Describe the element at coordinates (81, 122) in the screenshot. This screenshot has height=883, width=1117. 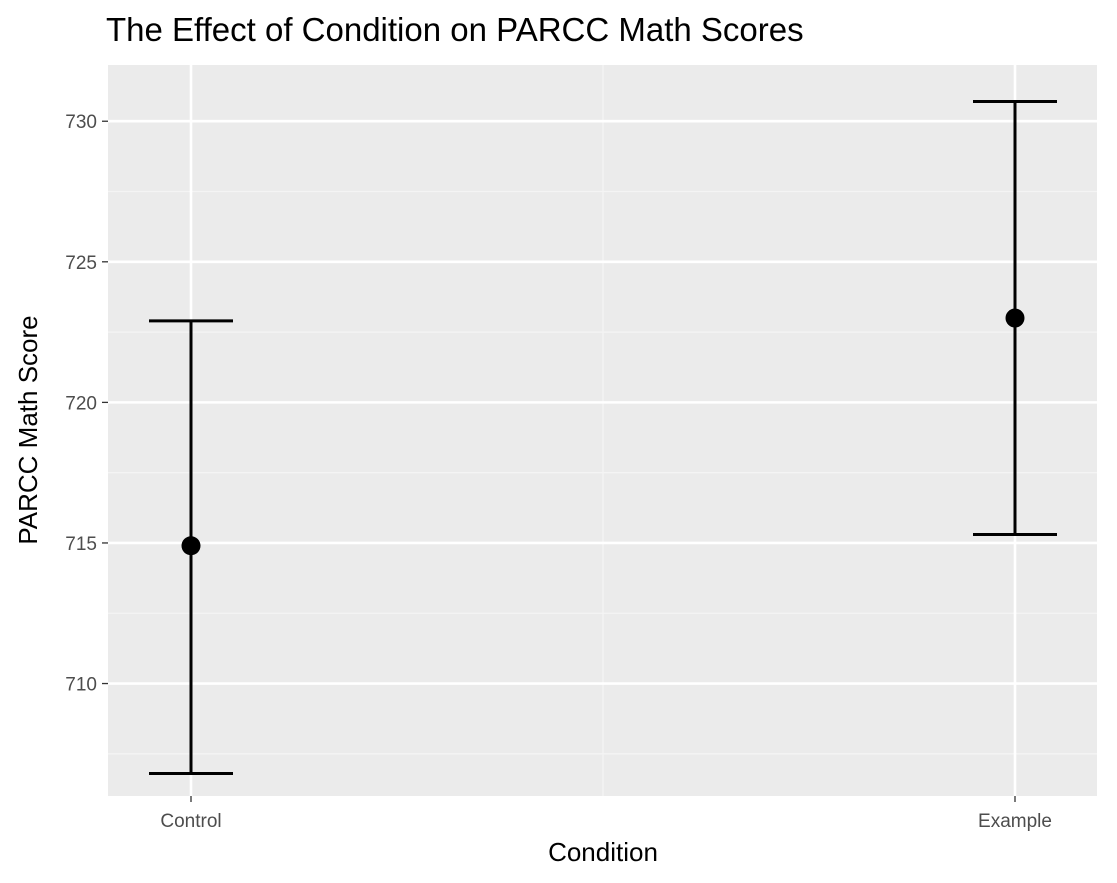
I see `y-tick-label: 730` at that location.